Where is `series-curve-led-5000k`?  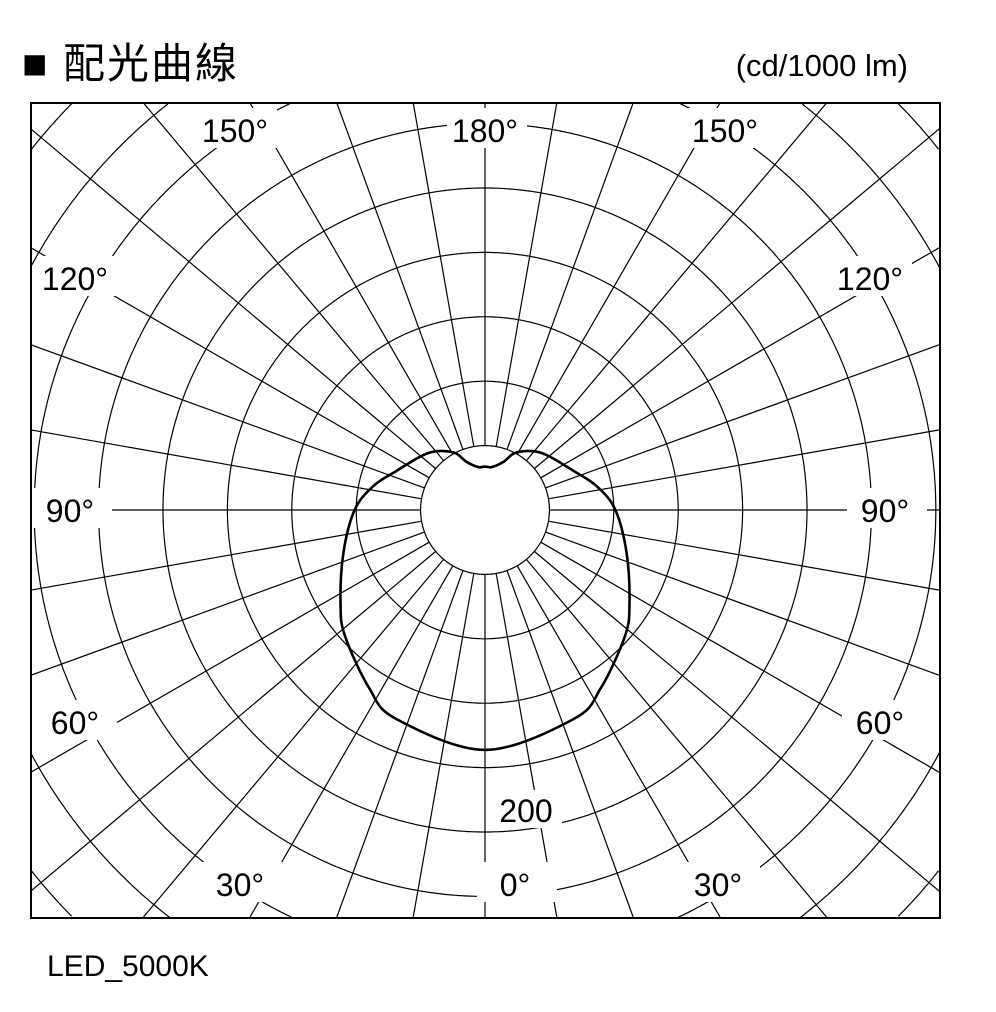
series-curve-led-5000k is located at coordinates (485, 600).